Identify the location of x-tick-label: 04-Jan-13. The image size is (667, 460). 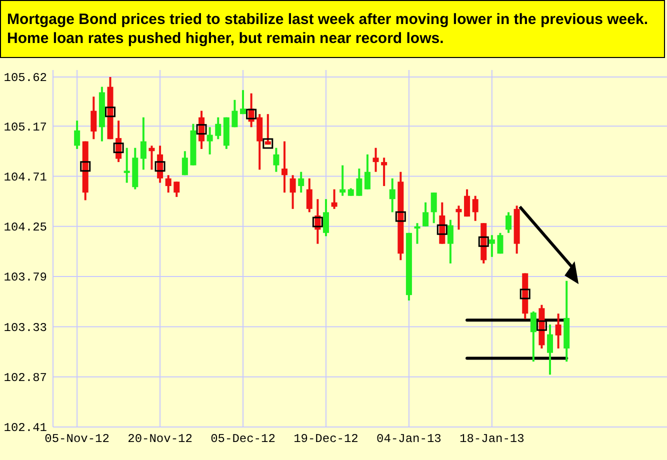
(409, 439).